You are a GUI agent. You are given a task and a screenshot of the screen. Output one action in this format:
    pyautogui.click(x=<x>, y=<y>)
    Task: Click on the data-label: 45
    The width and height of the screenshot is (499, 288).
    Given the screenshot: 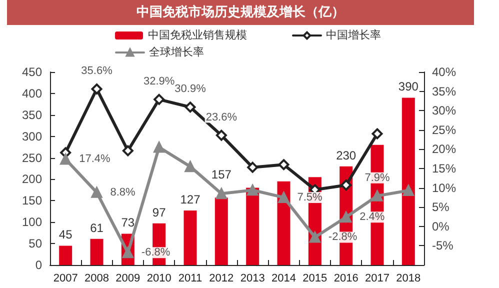 What is the action you would take?
    pyautogui.click(x=65, y=235)
    